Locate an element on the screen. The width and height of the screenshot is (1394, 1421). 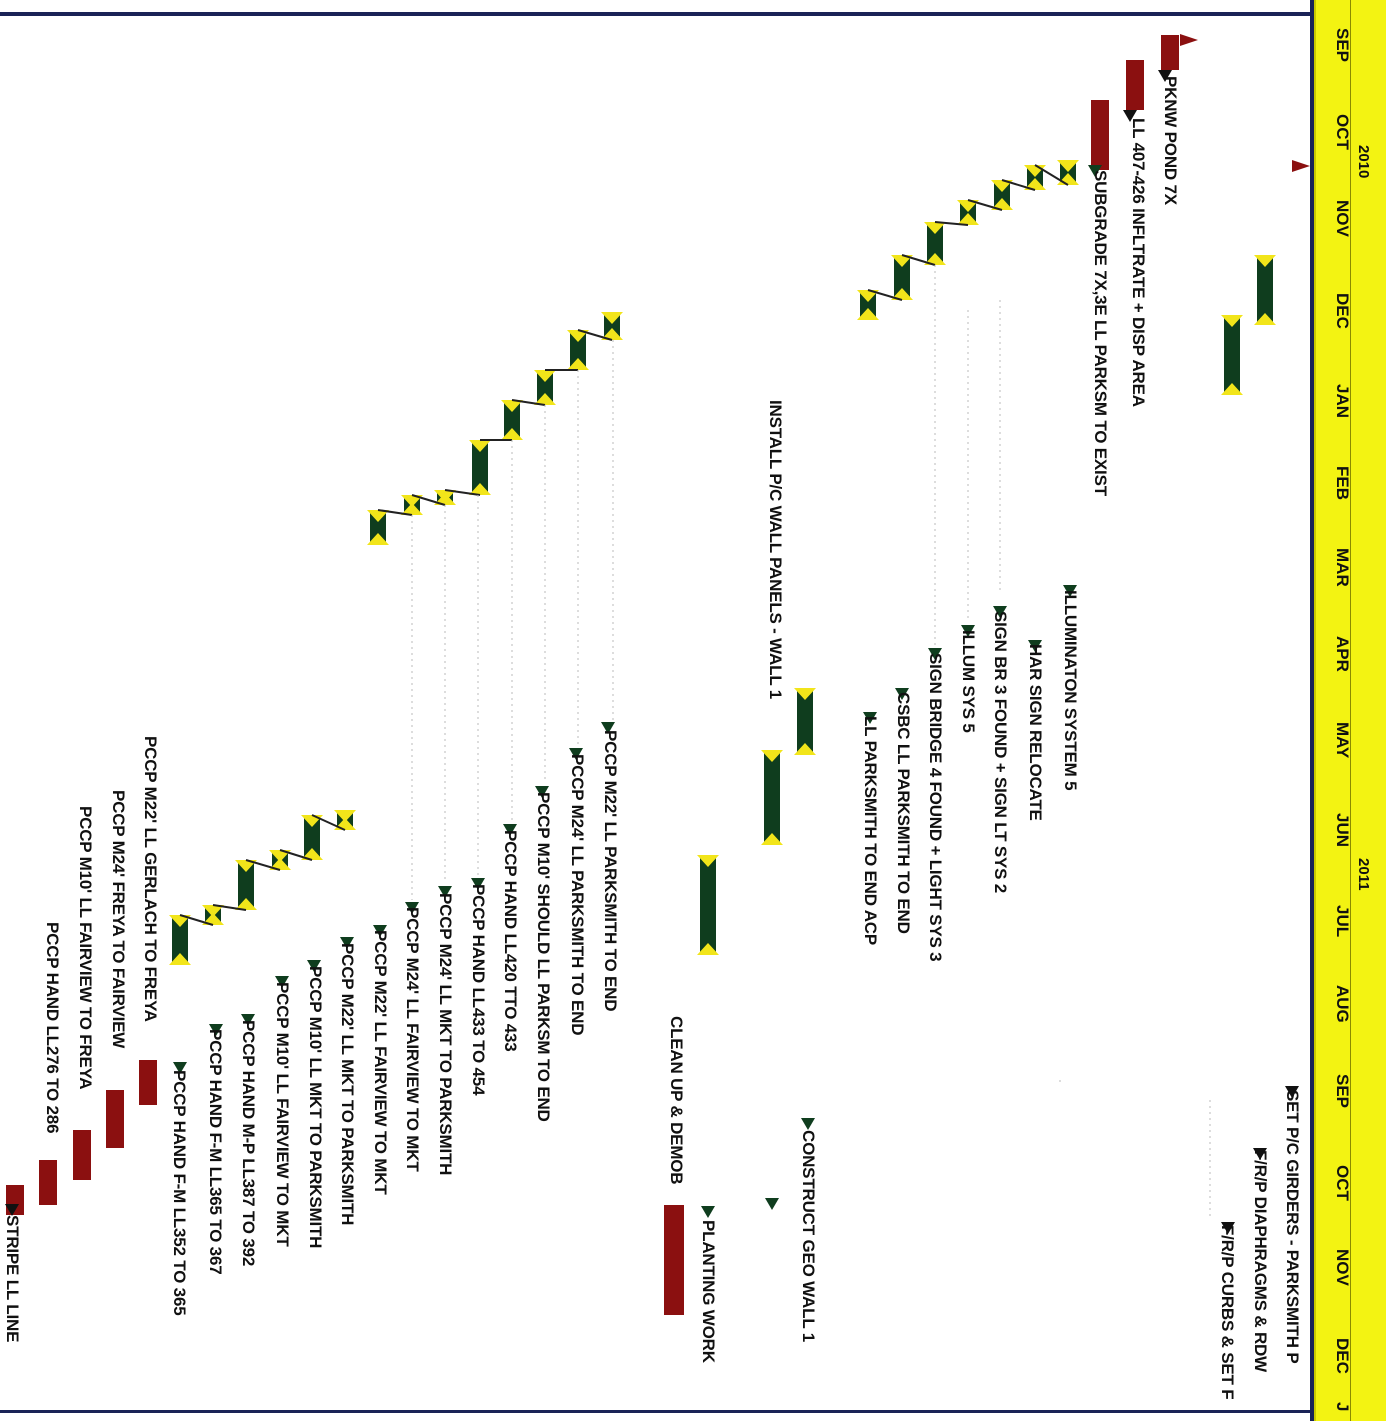
task-label: PLANTING WORK is located at coordinates (708, 1291).